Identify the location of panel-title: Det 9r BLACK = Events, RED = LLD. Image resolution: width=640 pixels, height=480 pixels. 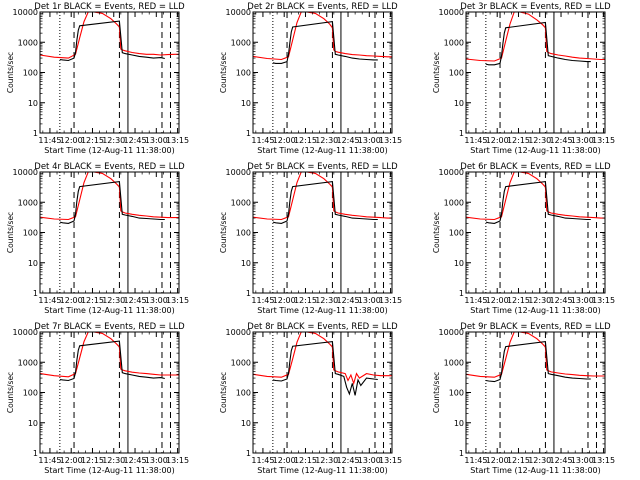
(535, 327).